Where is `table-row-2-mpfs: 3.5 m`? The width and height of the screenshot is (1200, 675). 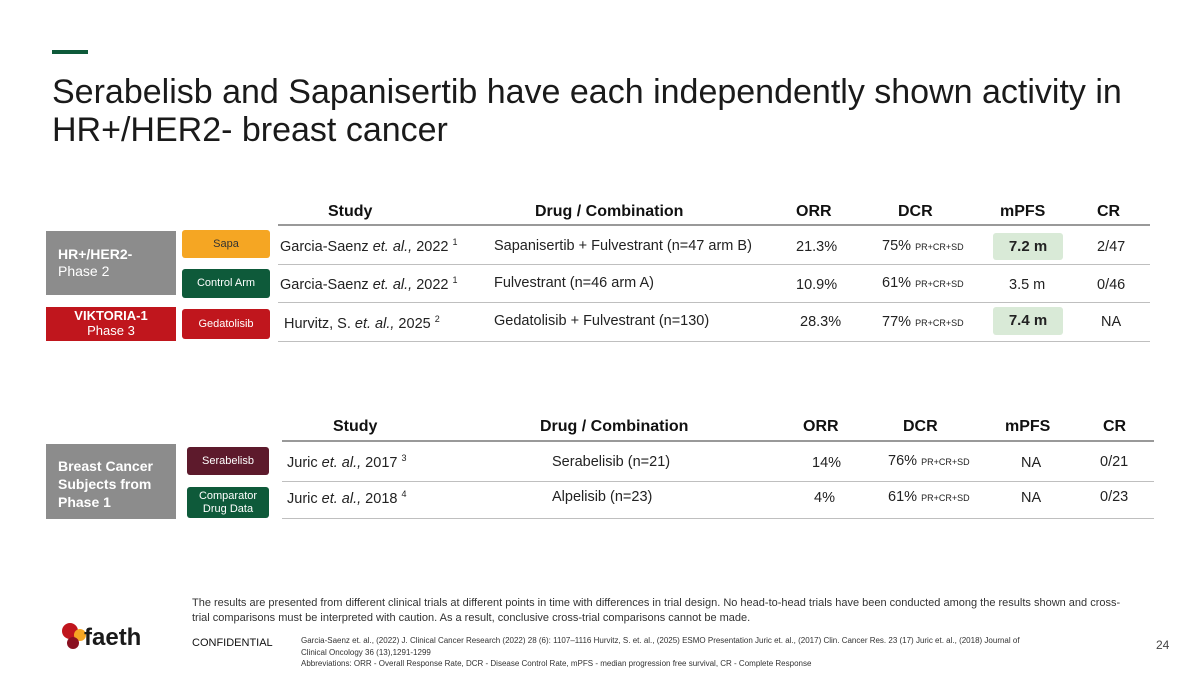 table-row-2-mpfs: 3.5 m is located at coordinates (1027, 285).